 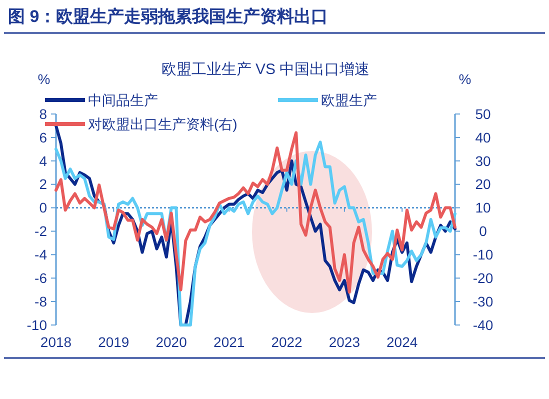 What do you see at coordinates (41, 254) in the screenshot?
I see `y-tick-label: -4` at bounding box center [41, 254].